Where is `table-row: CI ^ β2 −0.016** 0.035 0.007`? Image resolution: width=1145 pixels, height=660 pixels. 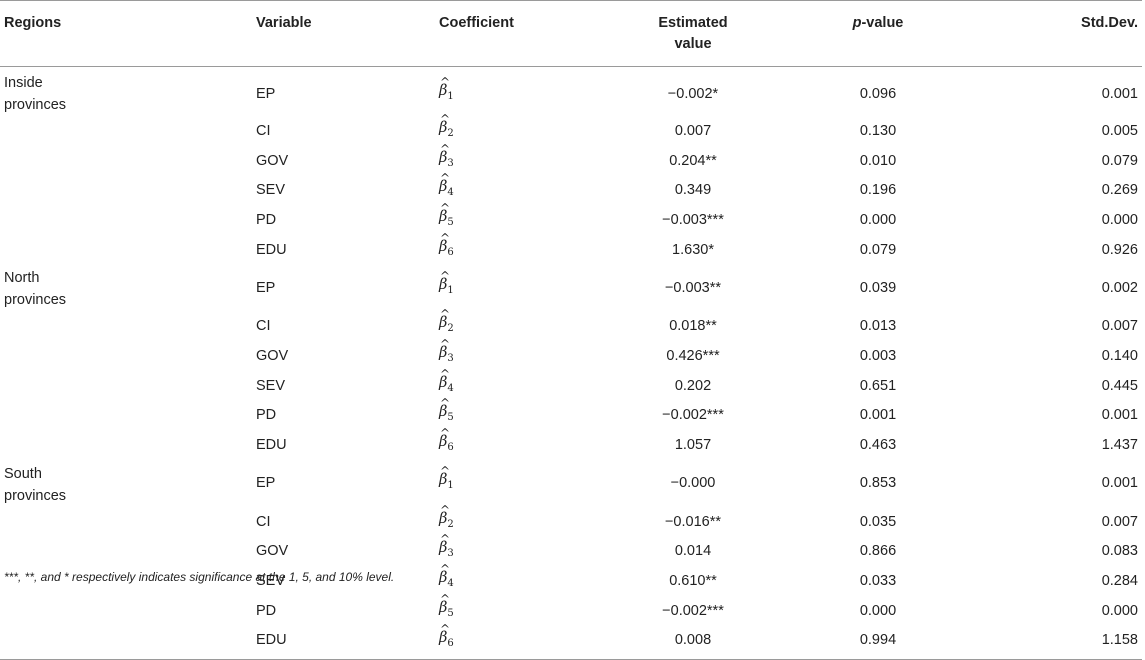
table-row: CI ^ β2 −0.016** 0.035 0.007 is located at coordinates (571, 520).